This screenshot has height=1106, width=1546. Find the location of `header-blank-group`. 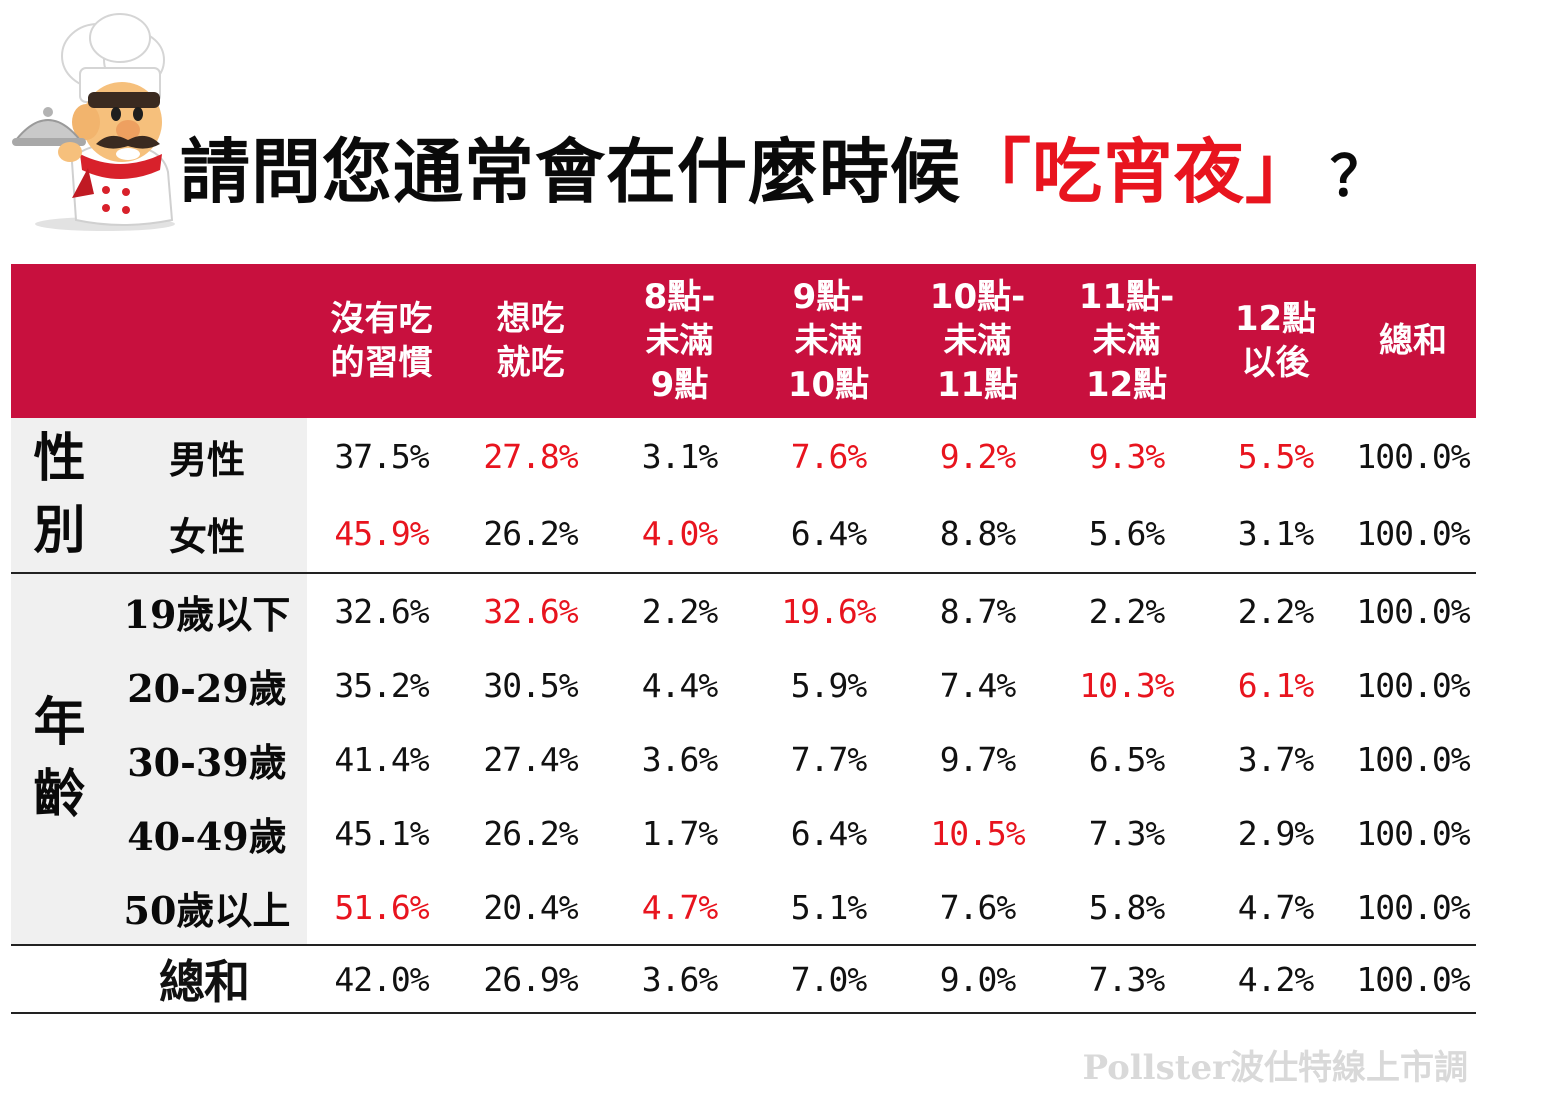

header-blank-group is located at coordinates (59, 341).